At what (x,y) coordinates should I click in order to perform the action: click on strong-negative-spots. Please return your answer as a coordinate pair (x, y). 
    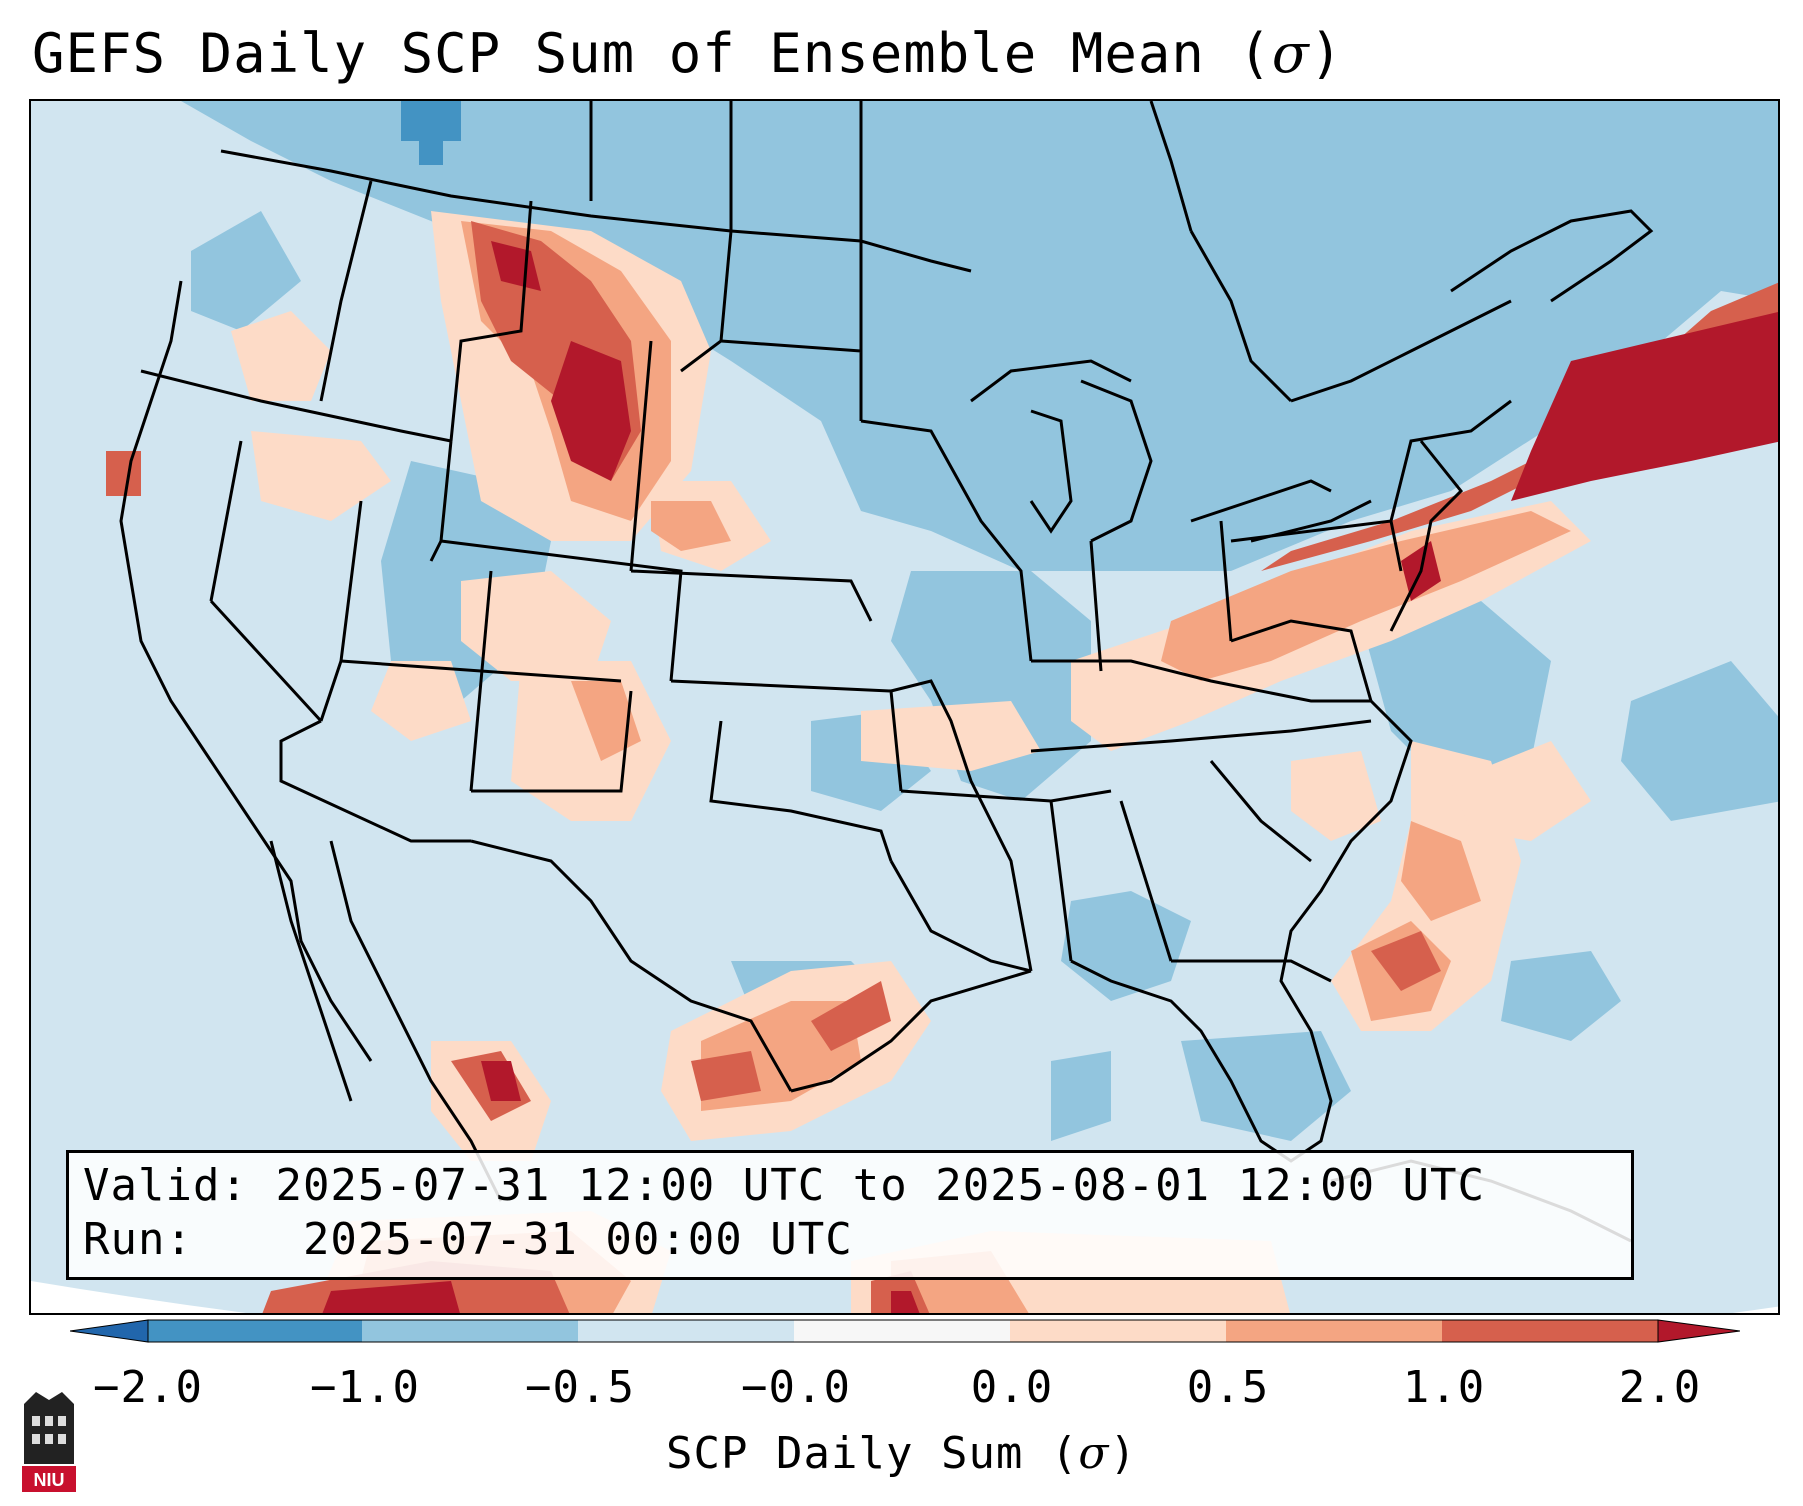
    Looking at the image, I should click on (431, 133).